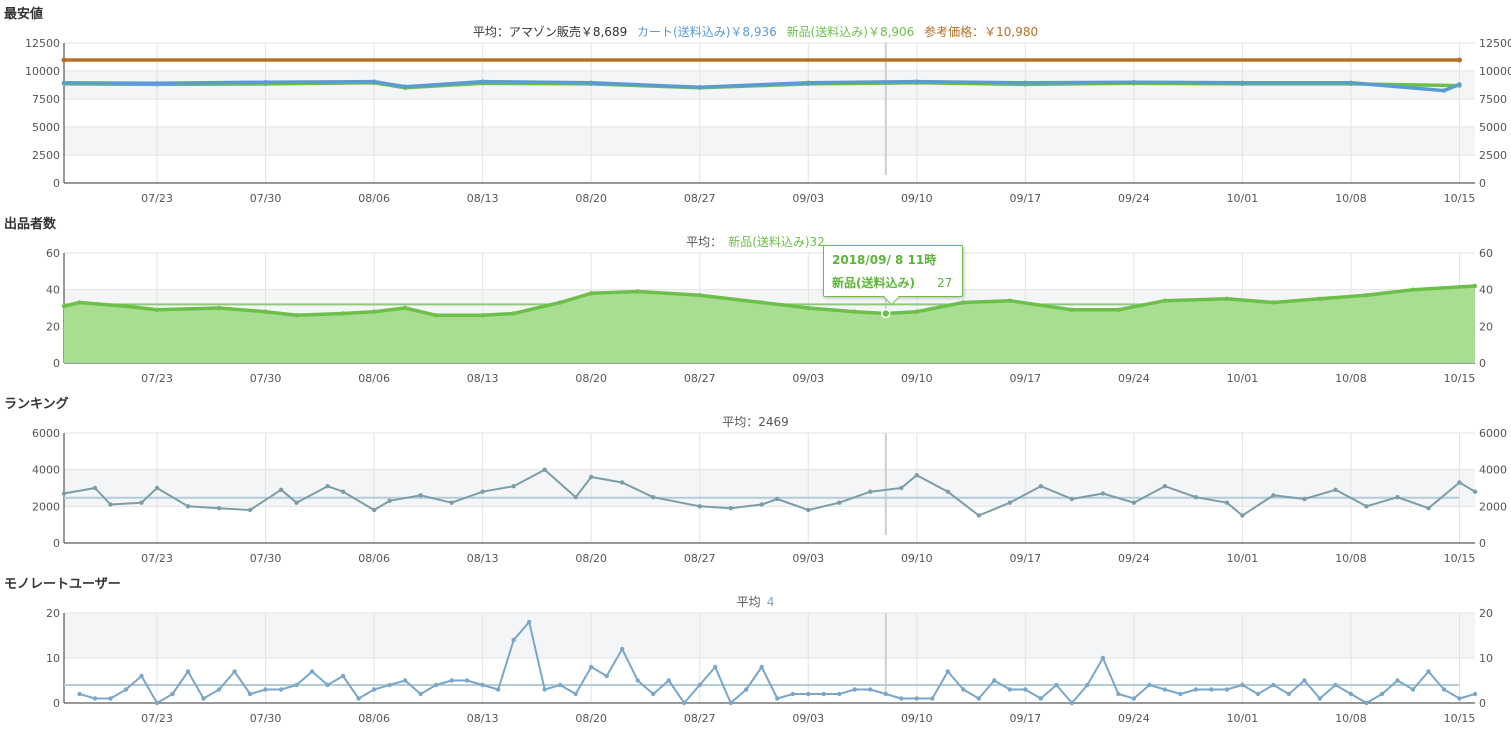 The height and width of the screenshot is (734, 1511). What do you see at coordinates (1493, 433) in the screenshot?
I see `y-tick-label-right: 6000` at bounding box center [1493, 433].